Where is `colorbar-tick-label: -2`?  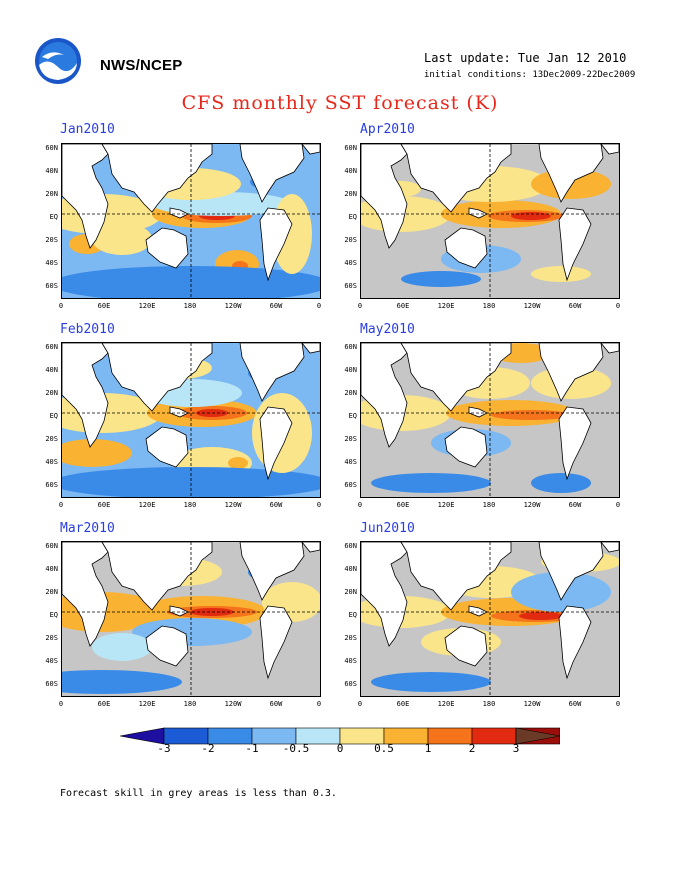 colorbar-tick-label: -2 is located at coordinates (208, 748).